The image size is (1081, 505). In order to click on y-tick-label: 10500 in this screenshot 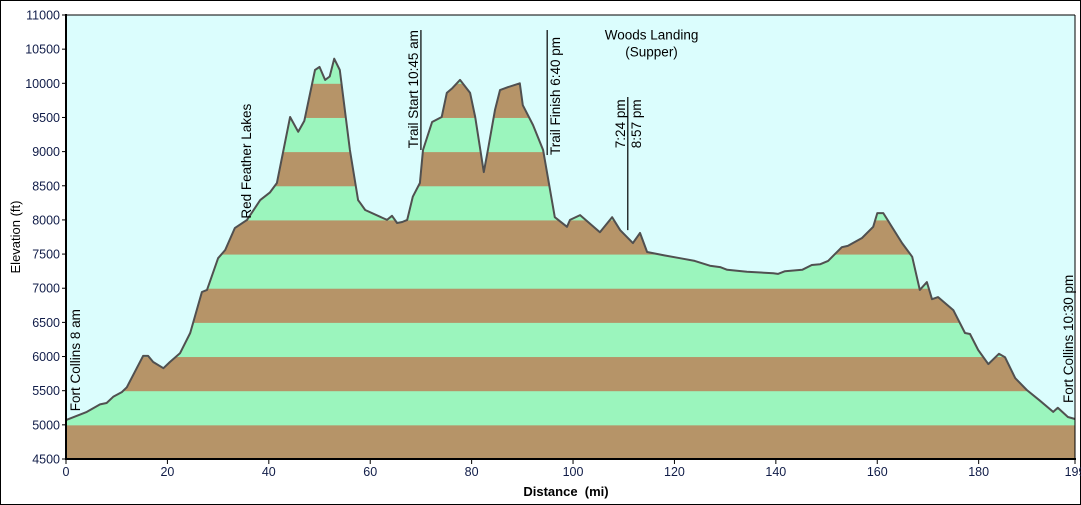, I will do `click(42, 50)`.